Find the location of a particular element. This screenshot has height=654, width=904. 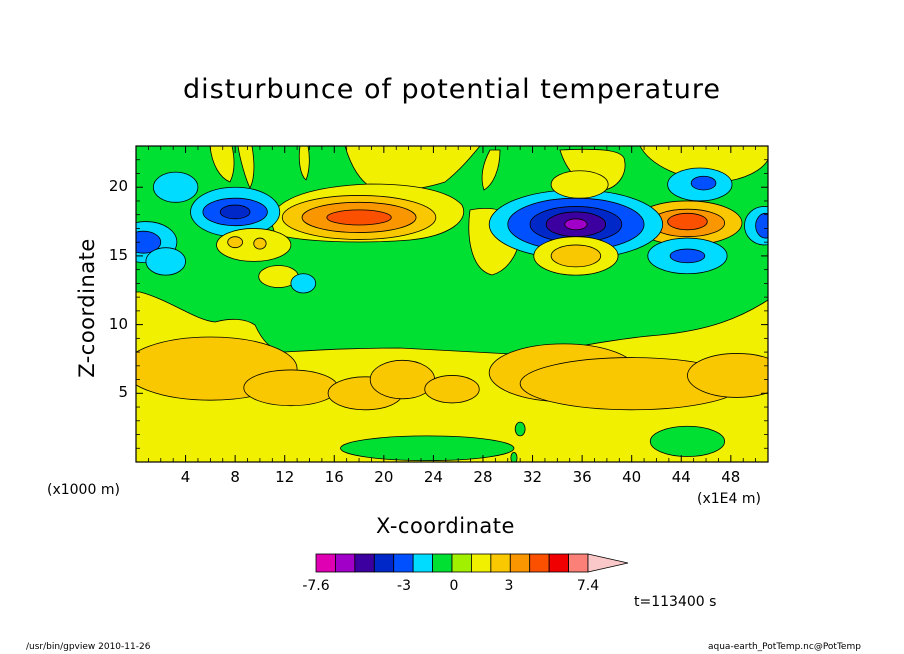

x-tick-label: 12 is located at coordinates (285, 477).